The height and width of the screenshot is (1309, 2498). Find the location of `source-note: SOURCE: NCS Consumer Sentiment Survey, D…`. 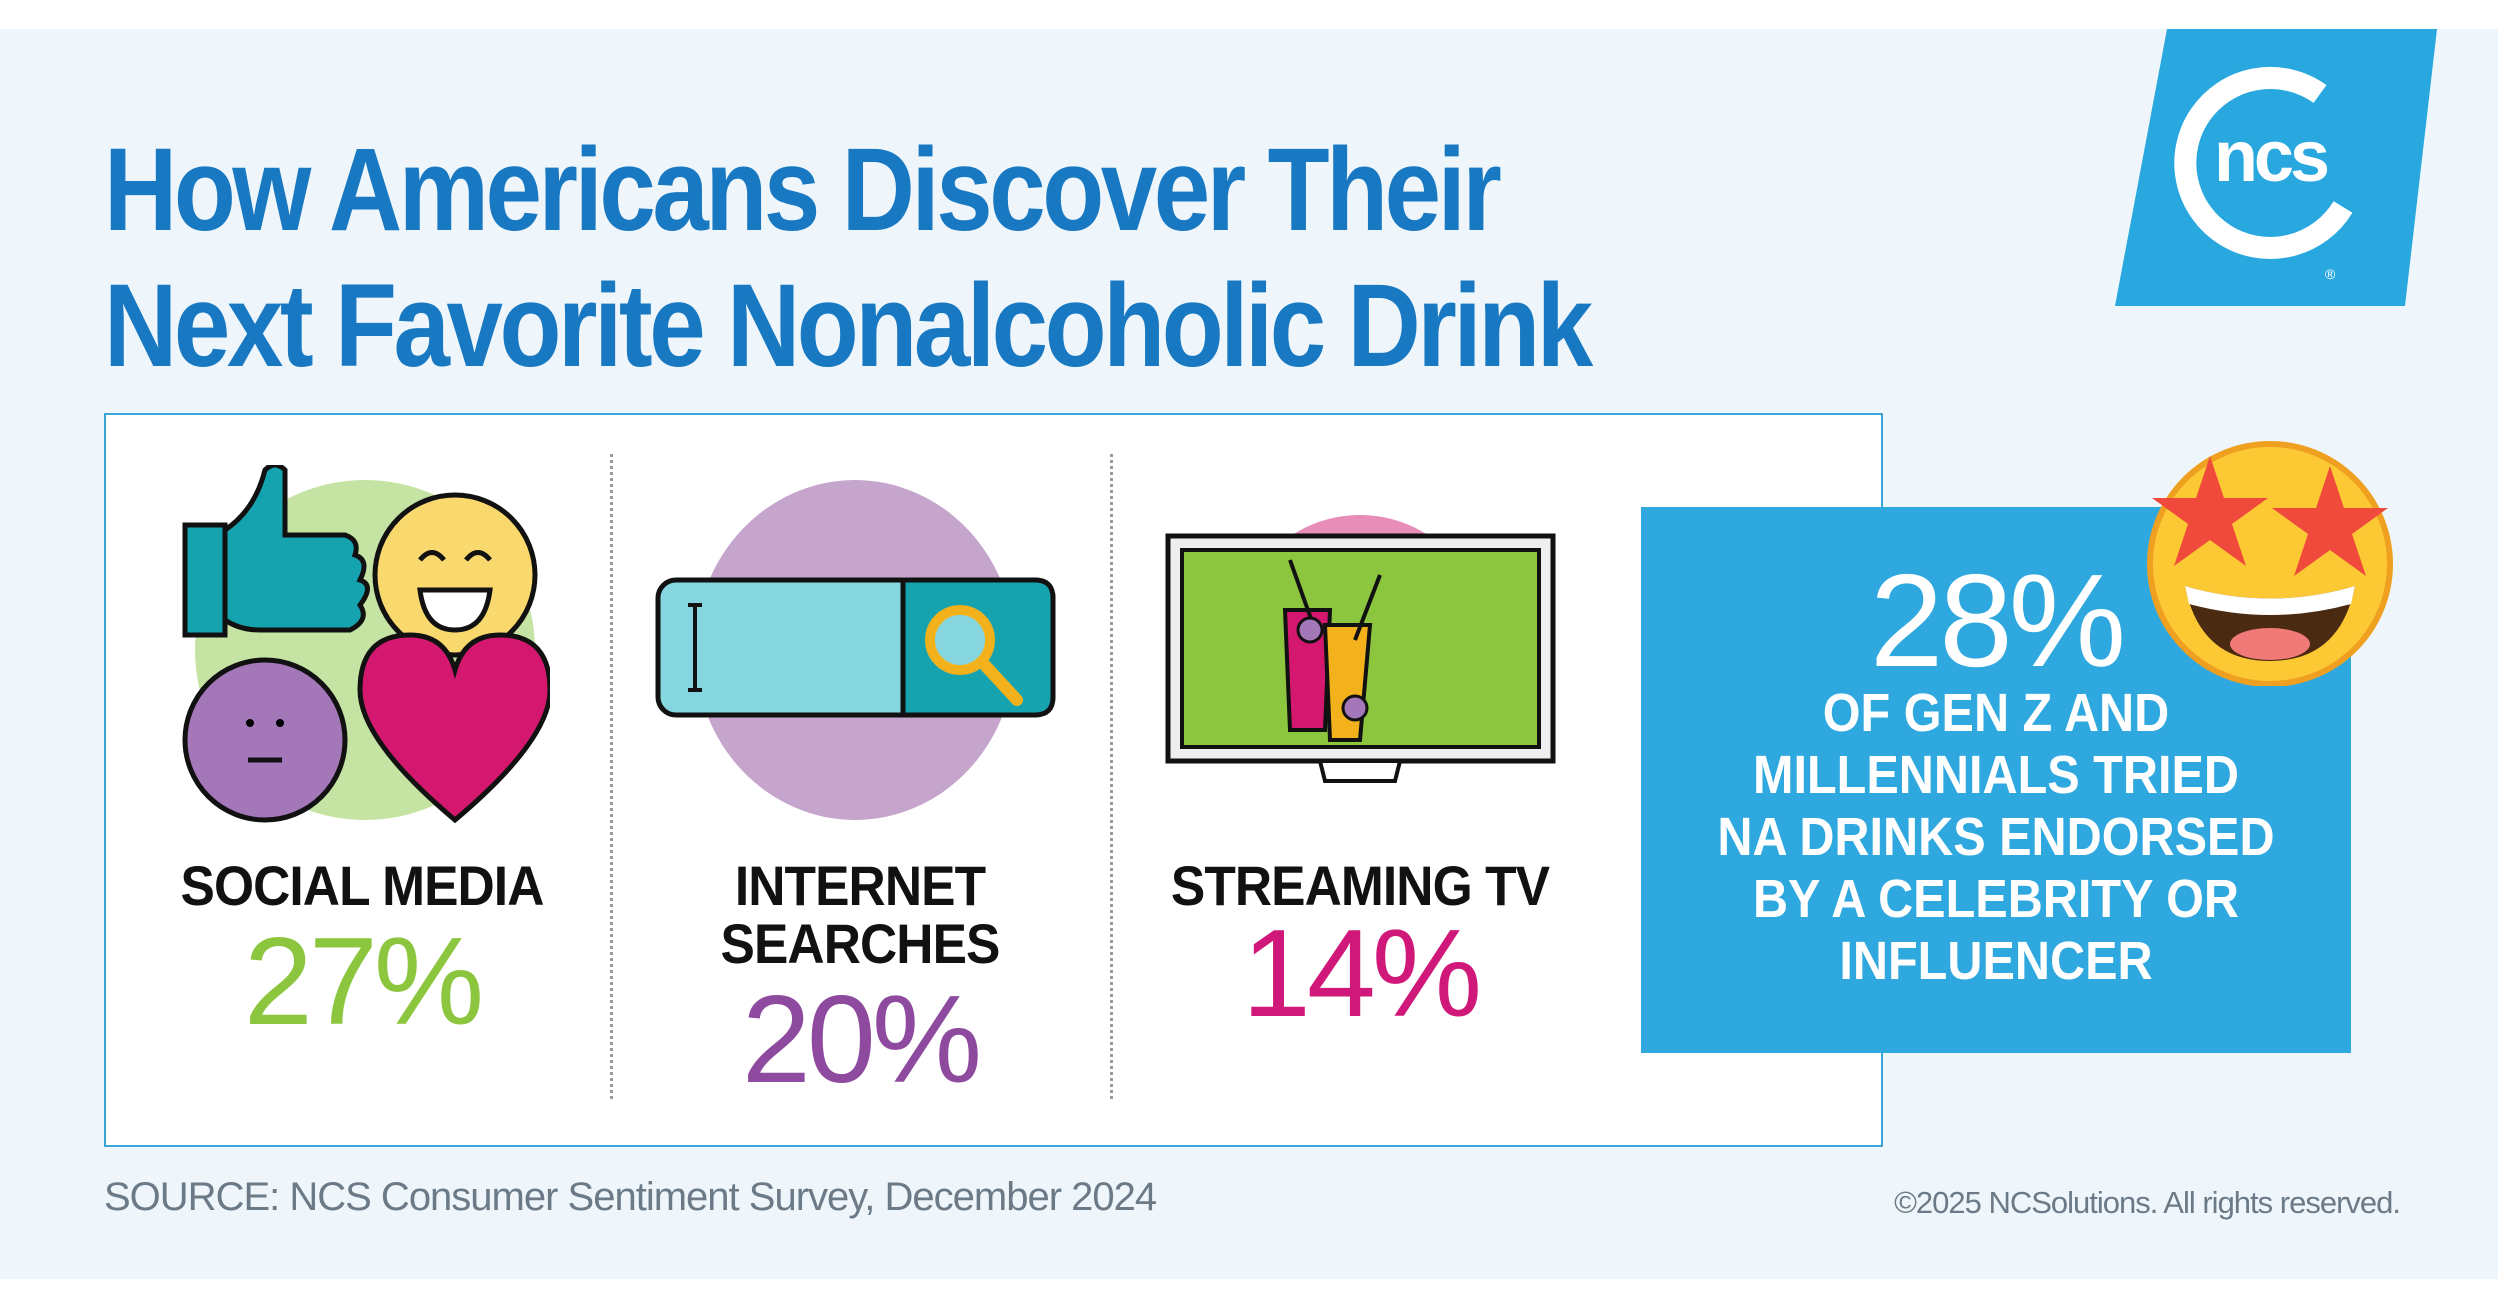

source-note: SOURCE: NCS Consumer Sentiment Survey, D… is located at coordinates (630, 1197).